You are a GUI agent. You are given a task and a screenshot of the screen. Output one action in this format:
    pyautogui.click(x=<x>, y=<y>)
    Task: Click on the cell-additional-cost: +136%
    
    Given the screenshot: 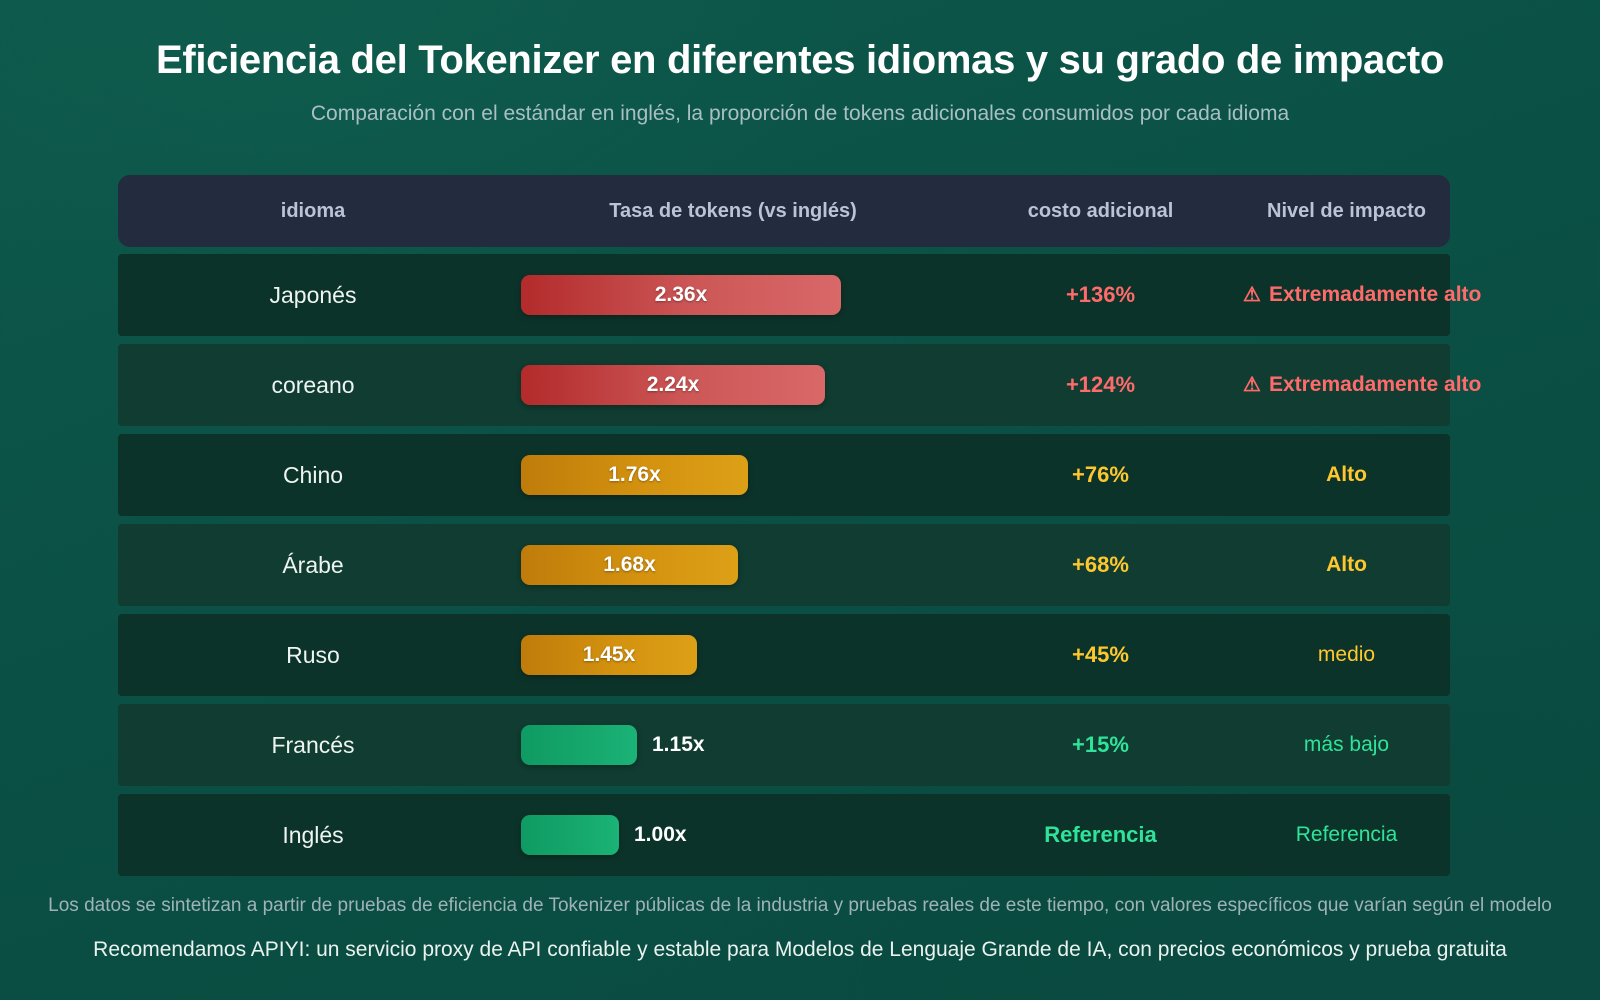 What is the action you would take?
    pyautogui.click(x=1100, y=295)
    